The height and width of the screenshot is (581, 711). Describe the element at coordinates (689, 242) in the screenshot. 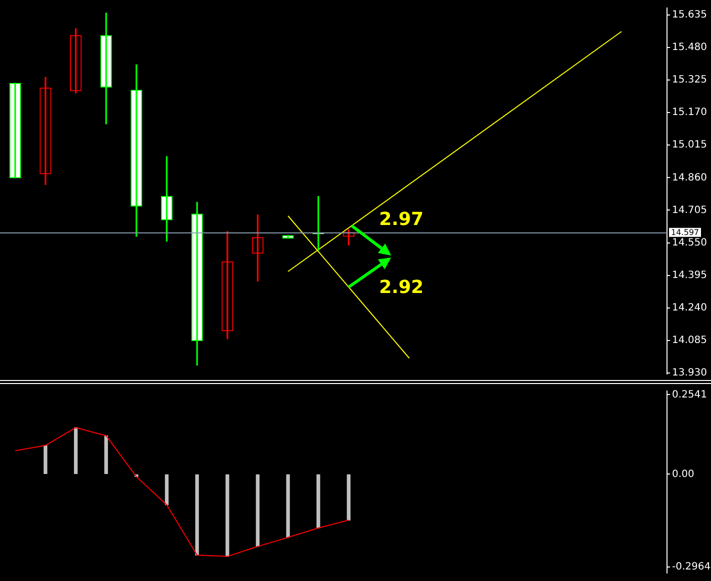

I see `y-tick-label: 14.550` at that location.